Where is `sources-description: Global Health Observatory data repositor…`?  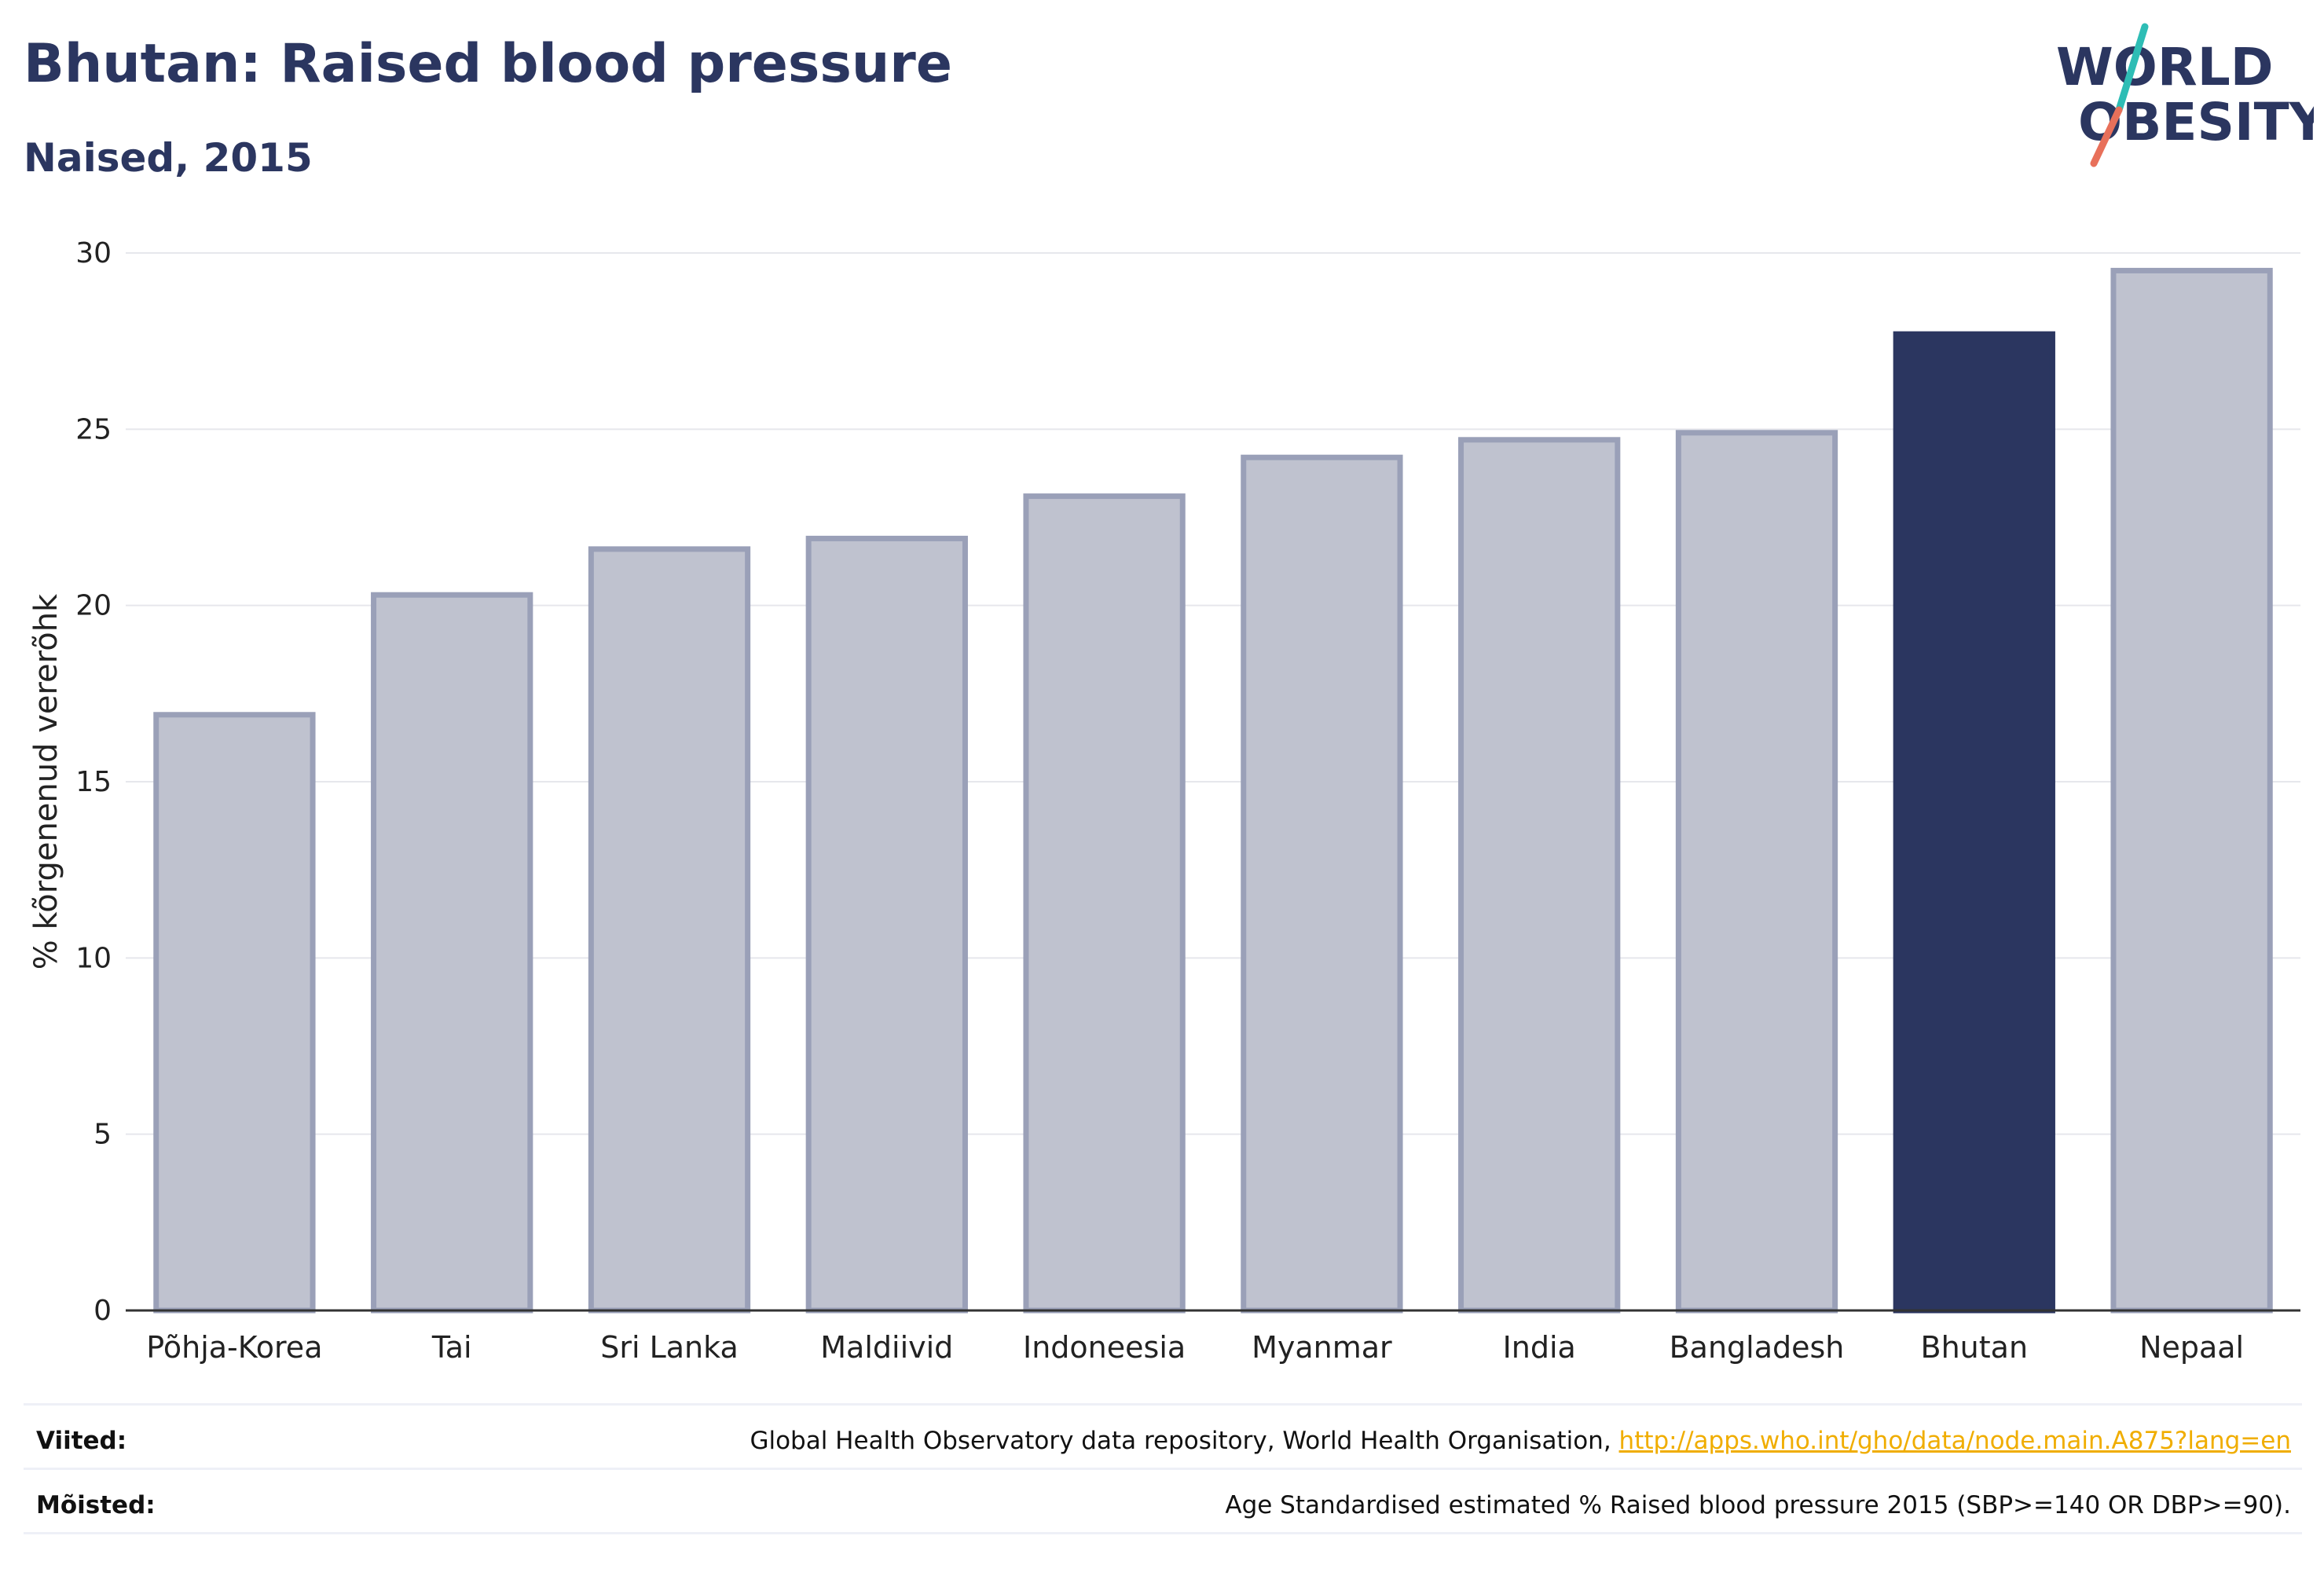
sources-description: Global Health Observatory data repositor… is located at coordinates (1184, 1441).